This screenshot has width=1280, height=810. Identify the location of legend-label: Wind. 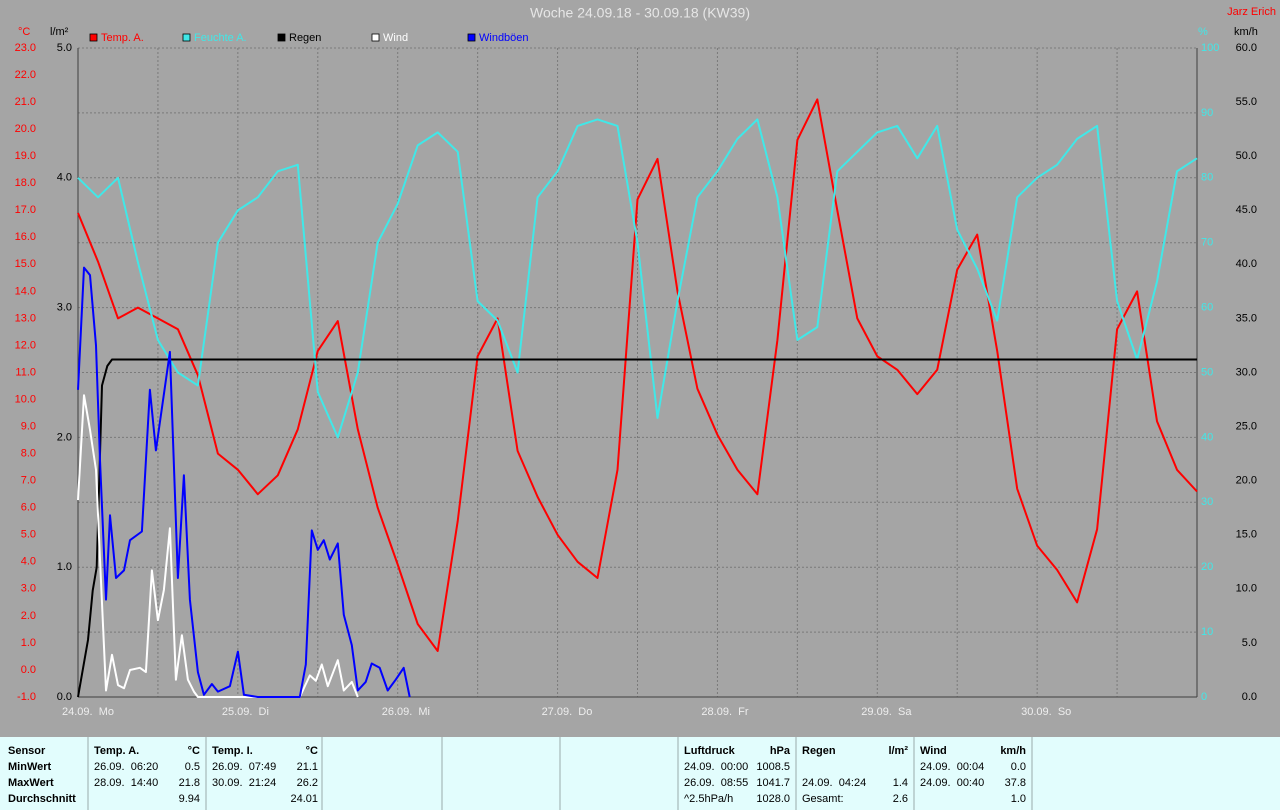
(395, 38).